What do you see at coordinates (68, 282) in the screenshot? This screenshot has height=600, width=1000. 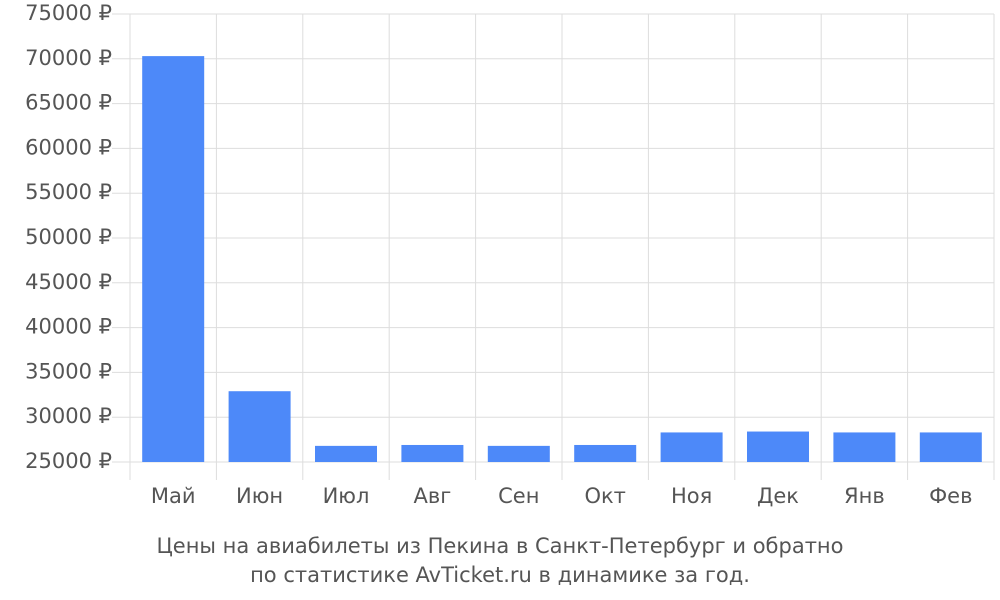 I see `y-tick-label: 45000 ₽` at bounding box center [68, 282].